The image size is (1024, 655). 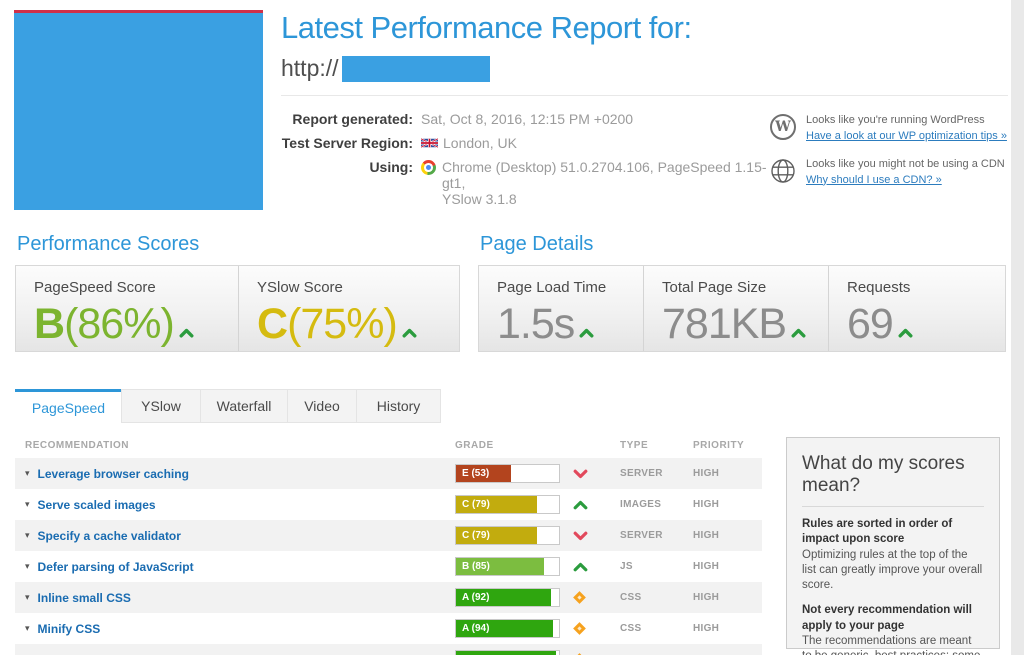 I want to click on performance-scores-title: Performance Scores, so click(x=108, y=244).